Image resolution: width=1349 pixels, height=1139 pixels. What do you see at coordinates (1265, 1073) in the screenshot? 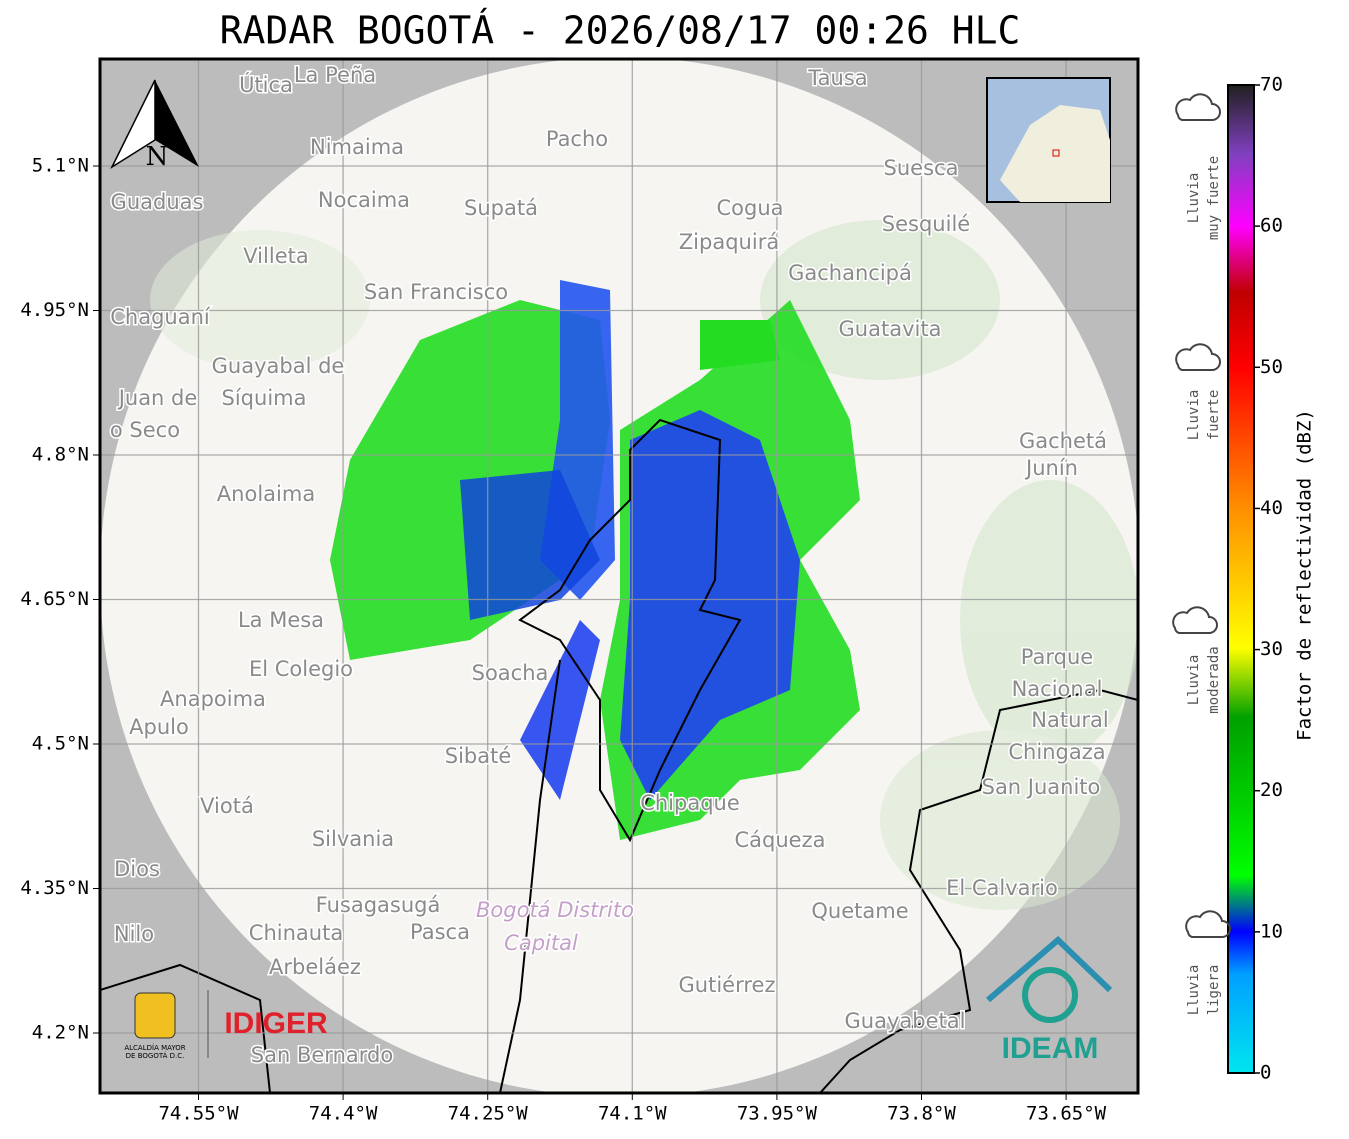
I see `colorbar-tick-label: 0` at bounding box center [1265, 1073].